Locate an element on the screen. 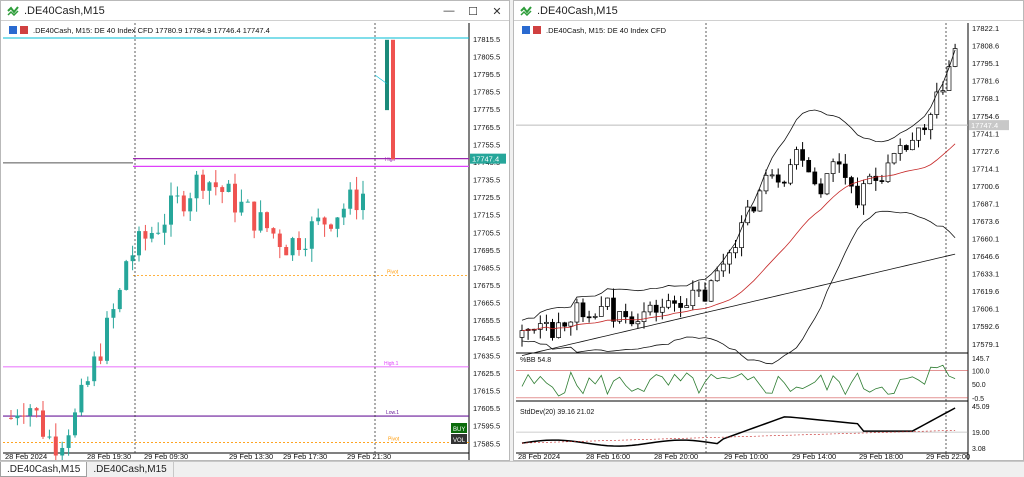 This screenshot has height=477, width=1024. tab-chart-2: .DE40Cash,M15 is located at coordinates (130, 469).